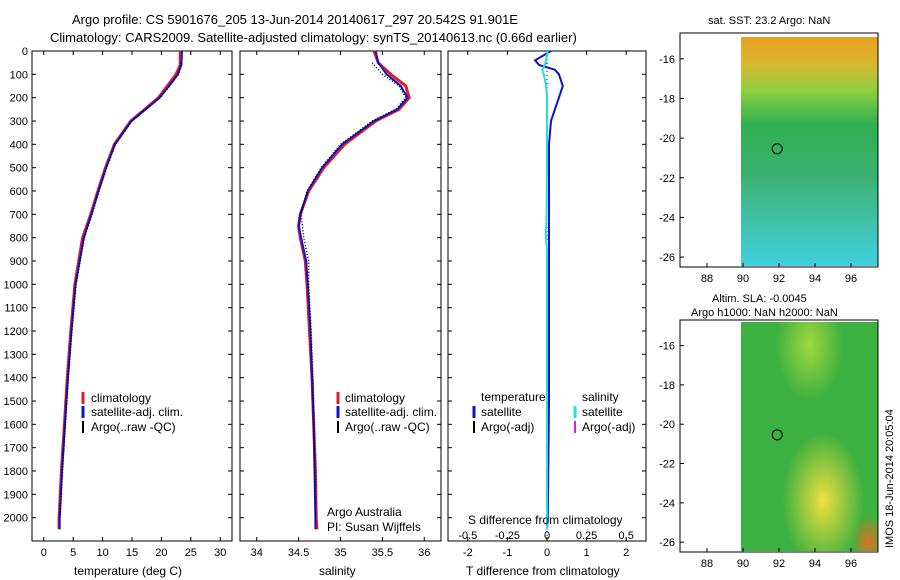  What do you see at coordinates (16, 285) in the screenshot?
I see `y-tick-label: 1000` at bounding box center [16, 285].